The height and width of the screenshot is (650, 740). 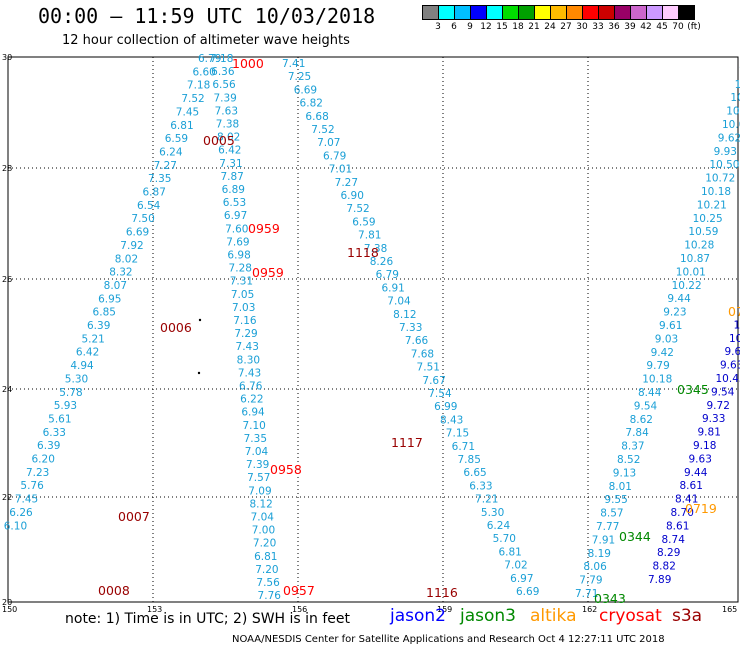 What do you see at coordinates (470, 27) in the screenshot?
I see `legend-label: 9` at bounding box center [470, 27].